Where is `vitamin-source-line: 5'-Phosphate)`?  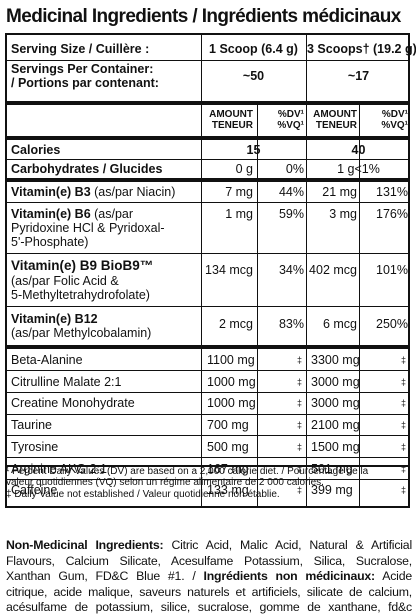
vitamin-source-line: 5'-Phosphate) is located at coordinates (50, 242).